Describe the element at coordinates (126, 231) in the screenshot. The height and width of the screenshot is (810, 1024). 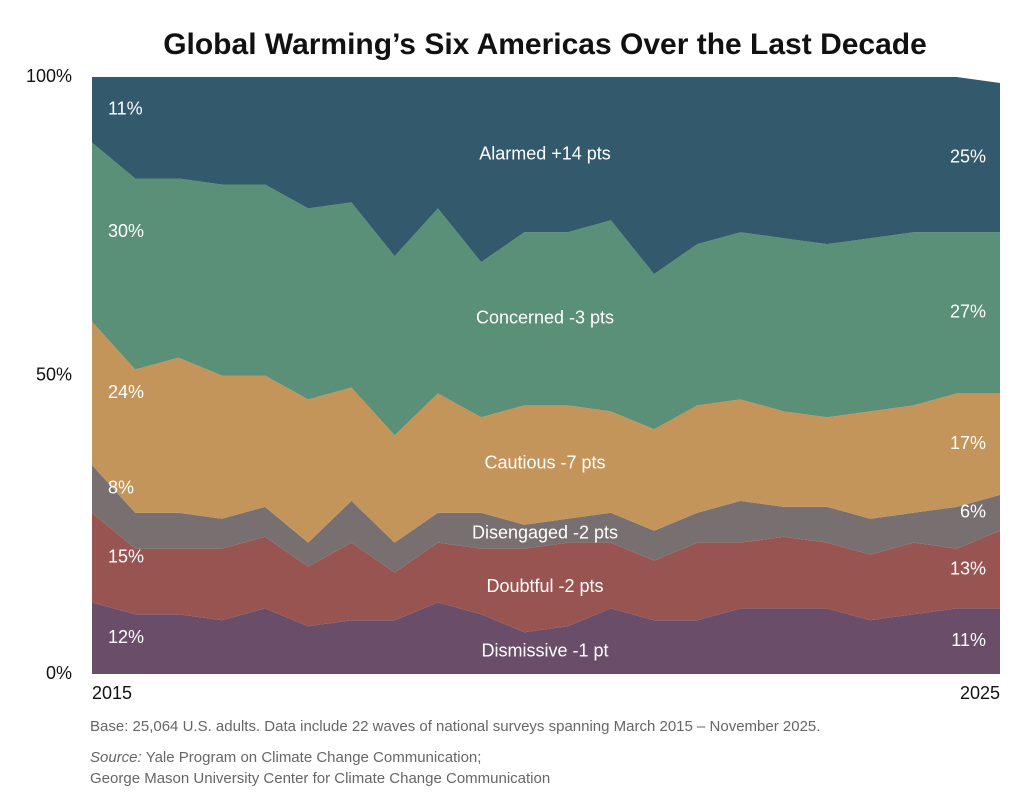
I see `value-label: 30%` at that location.